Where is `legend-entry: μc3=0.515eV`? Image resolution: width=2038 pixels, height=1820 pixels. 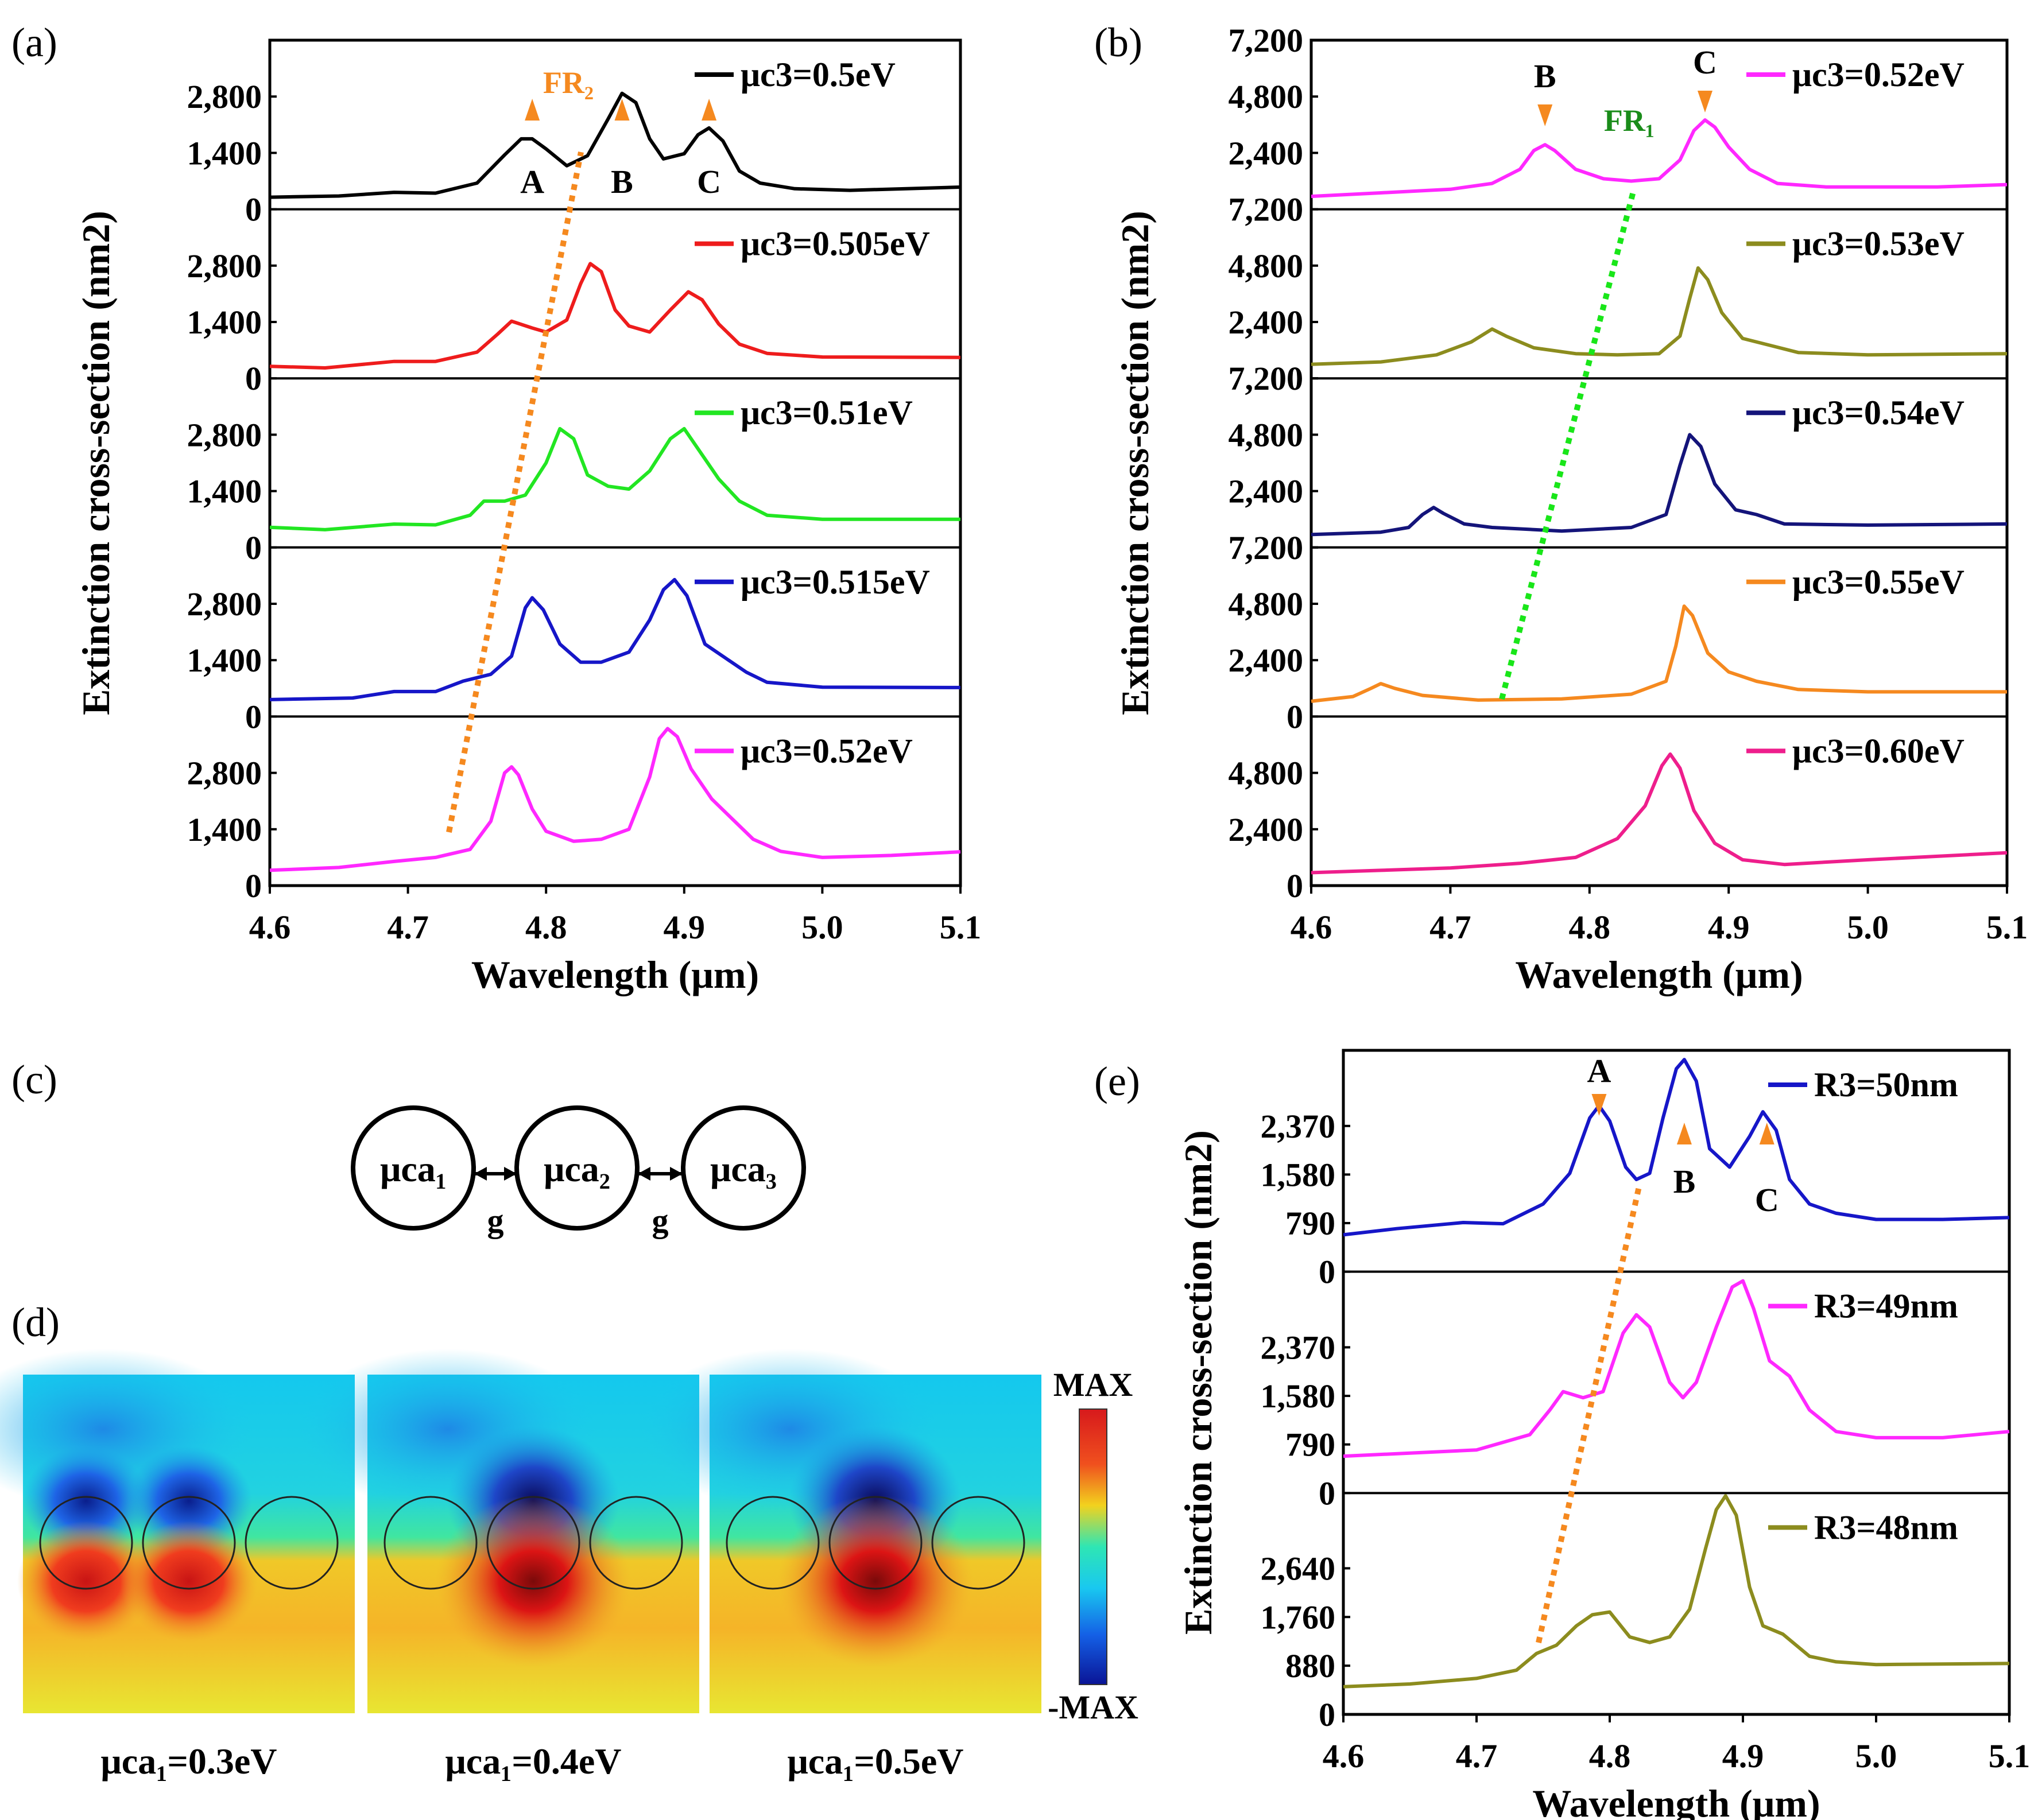
legend-entry: μc3=0.515eV is located at coordinates (836, 582).